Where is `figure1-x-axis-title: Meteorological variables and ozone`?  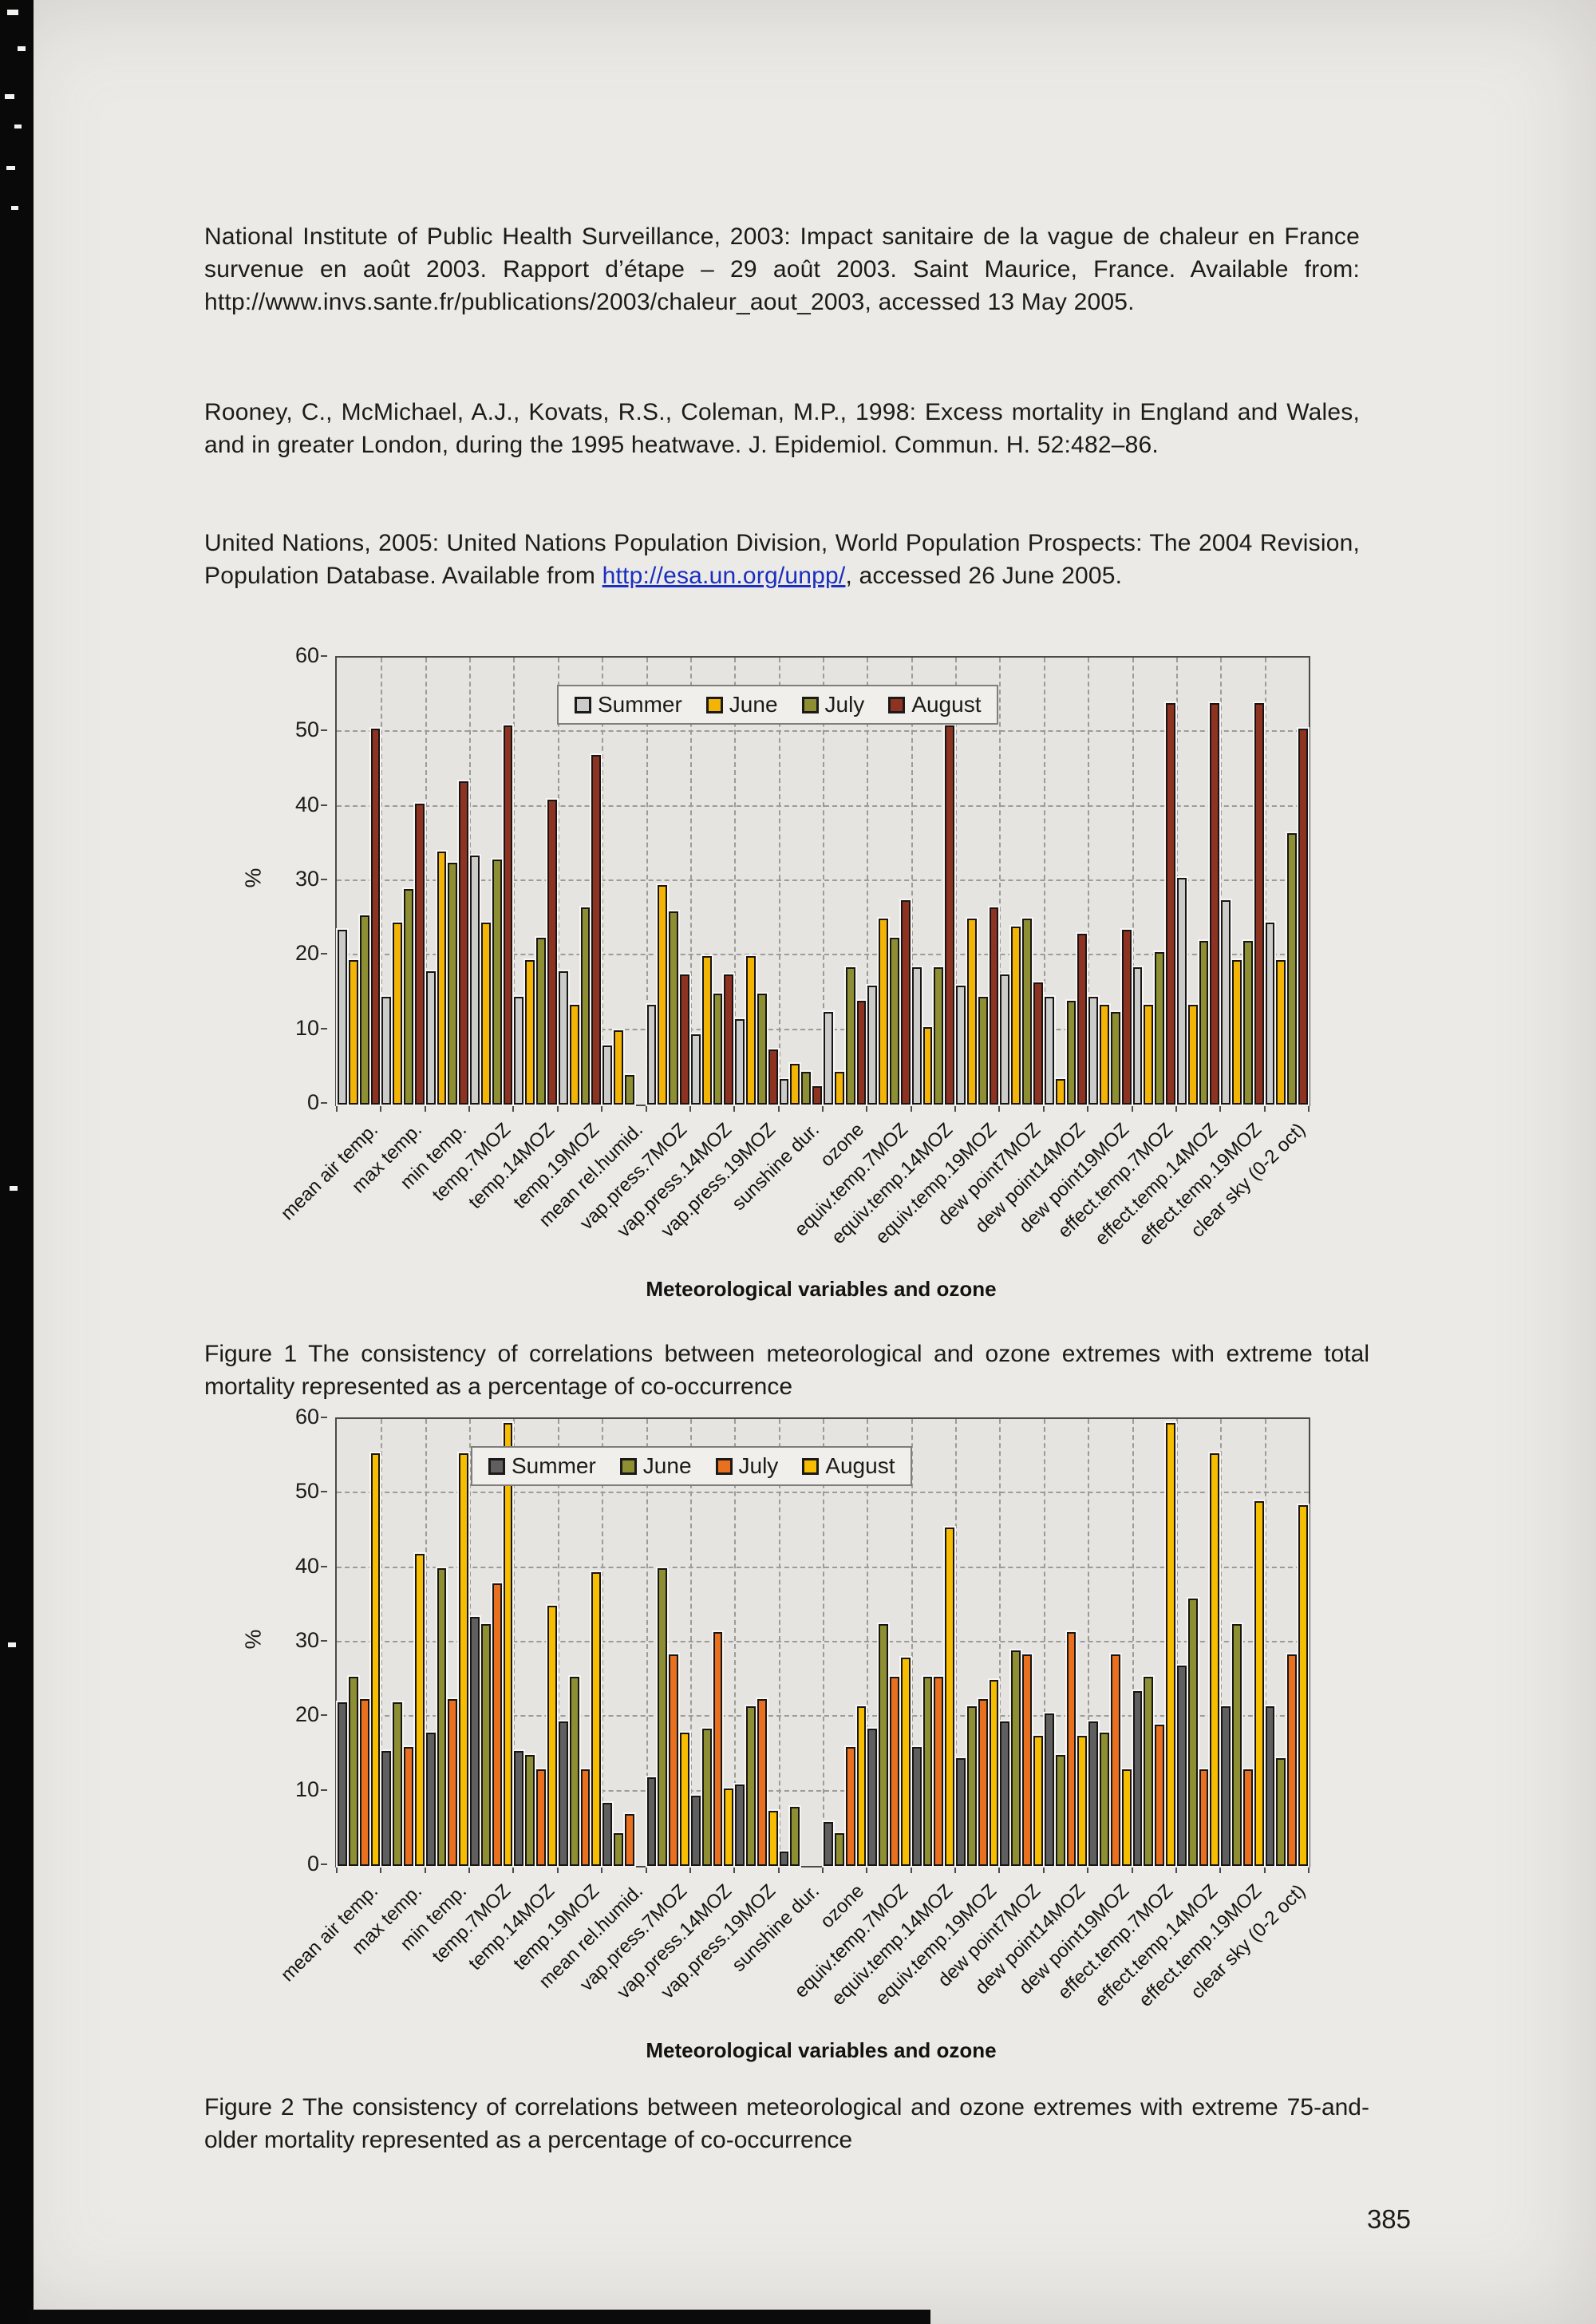 figure1-x-axis-title: Meteorological variables and ozone is located at coordinates (821, 1289).